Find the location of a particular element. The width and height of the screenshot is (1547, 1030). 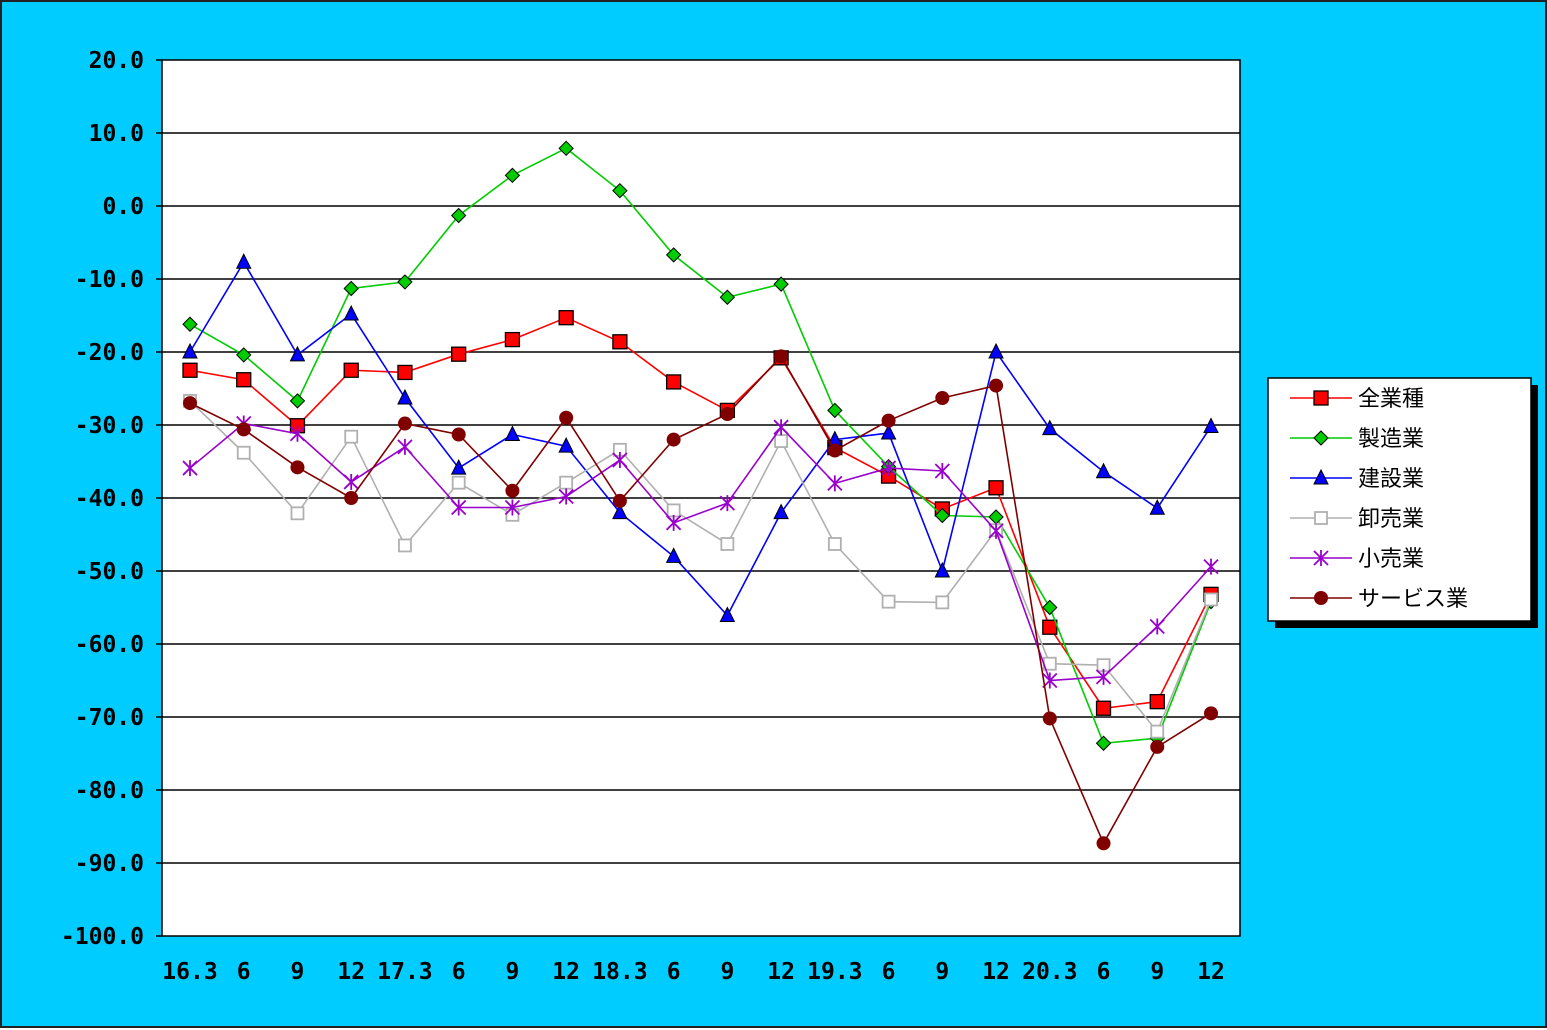

x-tick-label: 18.3 is located at coordinates (619, 972).